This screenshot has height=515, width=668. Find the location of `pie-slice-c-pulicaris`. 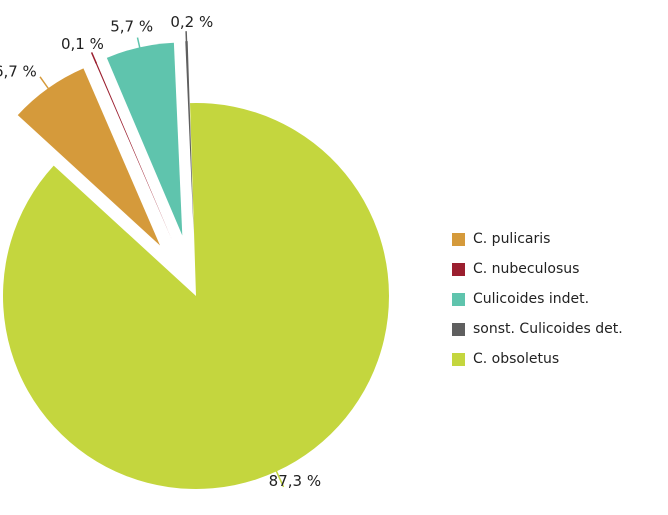

pie-slice-c-pulicaris is located at coordinates (89, 157).